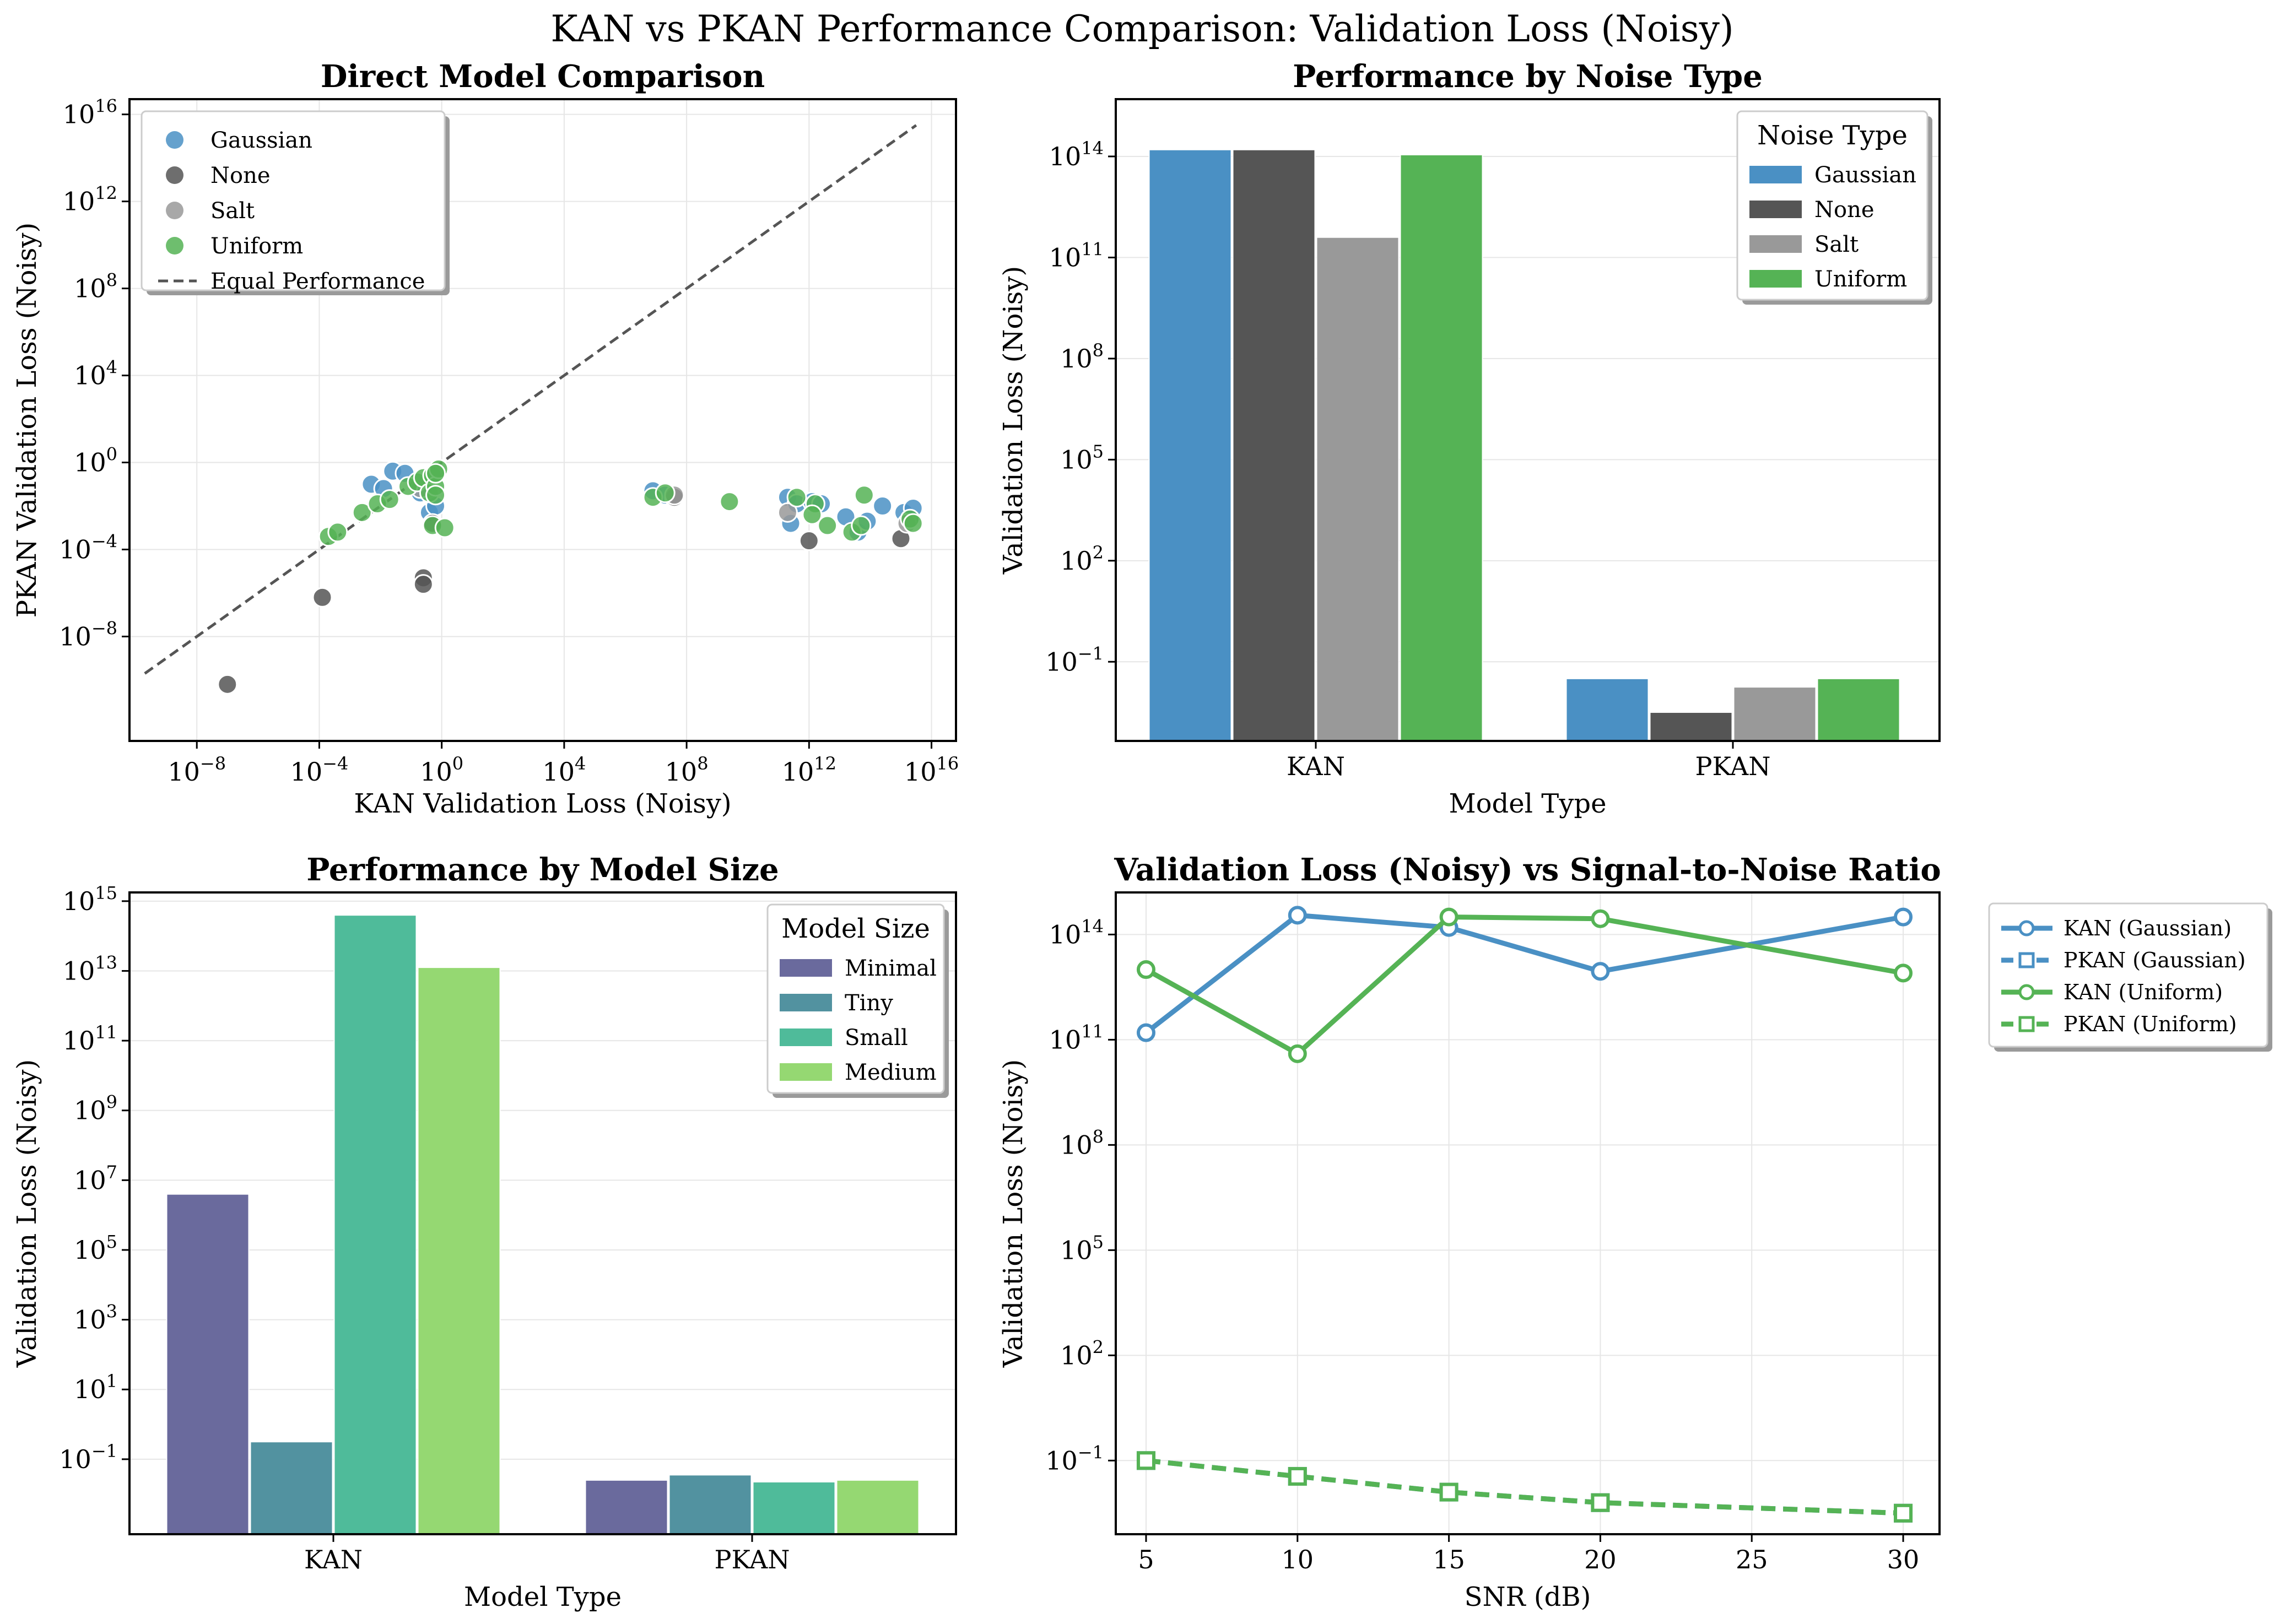  Describe the element at coordinates (1442, 448) in the screenshot. I see `bar-uniform` at that location.